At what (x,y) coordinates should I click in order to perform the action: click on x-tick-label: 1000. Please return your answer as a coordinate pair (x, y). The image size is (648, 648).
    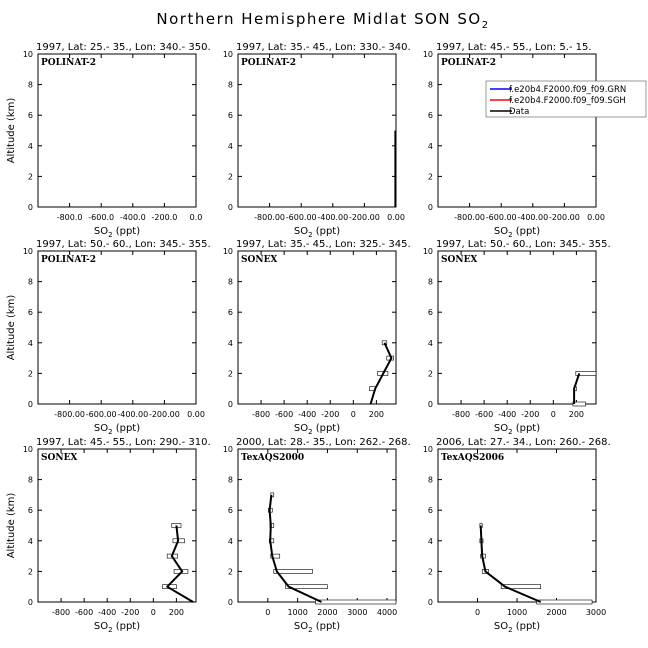
    Looking at the image, I should click on (517, 612).